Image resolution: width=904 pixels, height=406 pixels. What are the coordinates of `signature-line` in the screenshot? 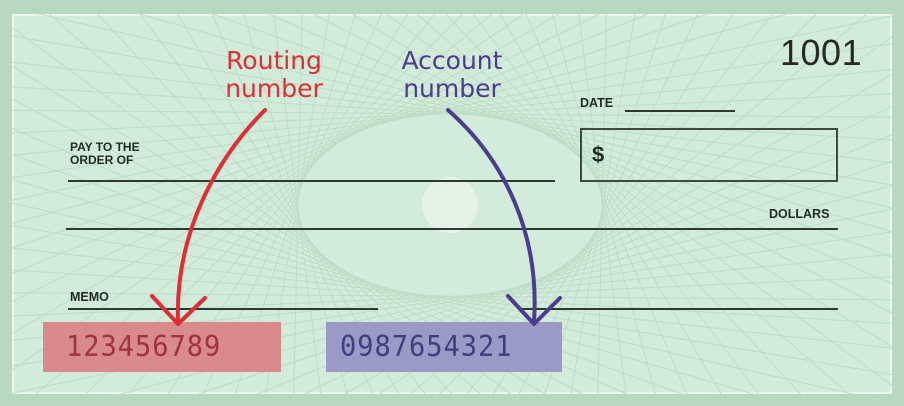 It's located at (680, 309).